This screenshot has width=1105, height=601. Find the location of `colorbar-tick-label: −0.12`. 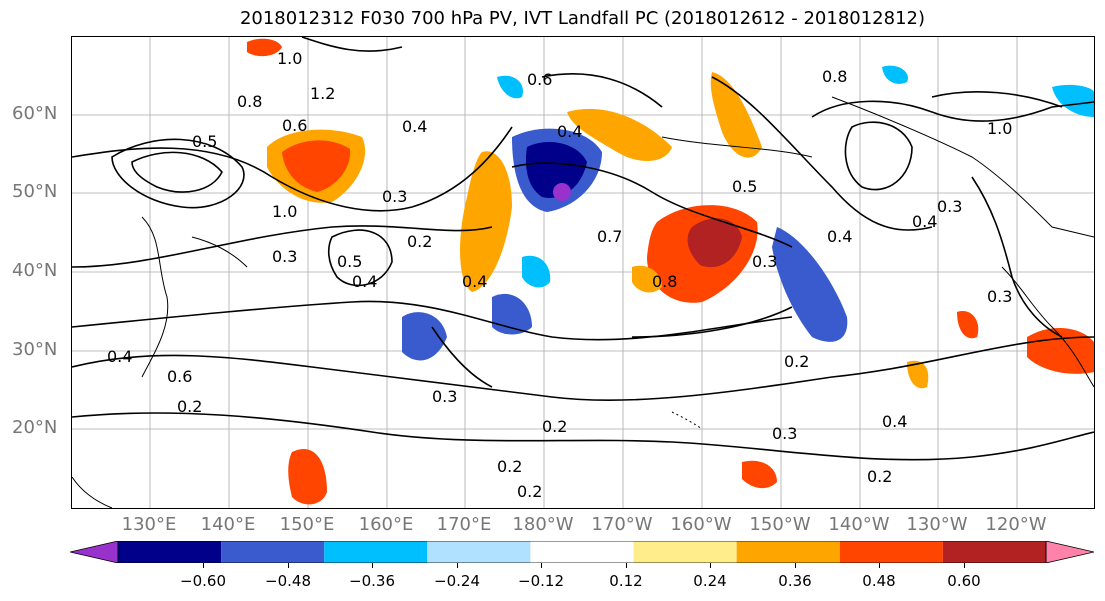

colorbar-tick-label: −0.12 is located at coordinates (541, 581).